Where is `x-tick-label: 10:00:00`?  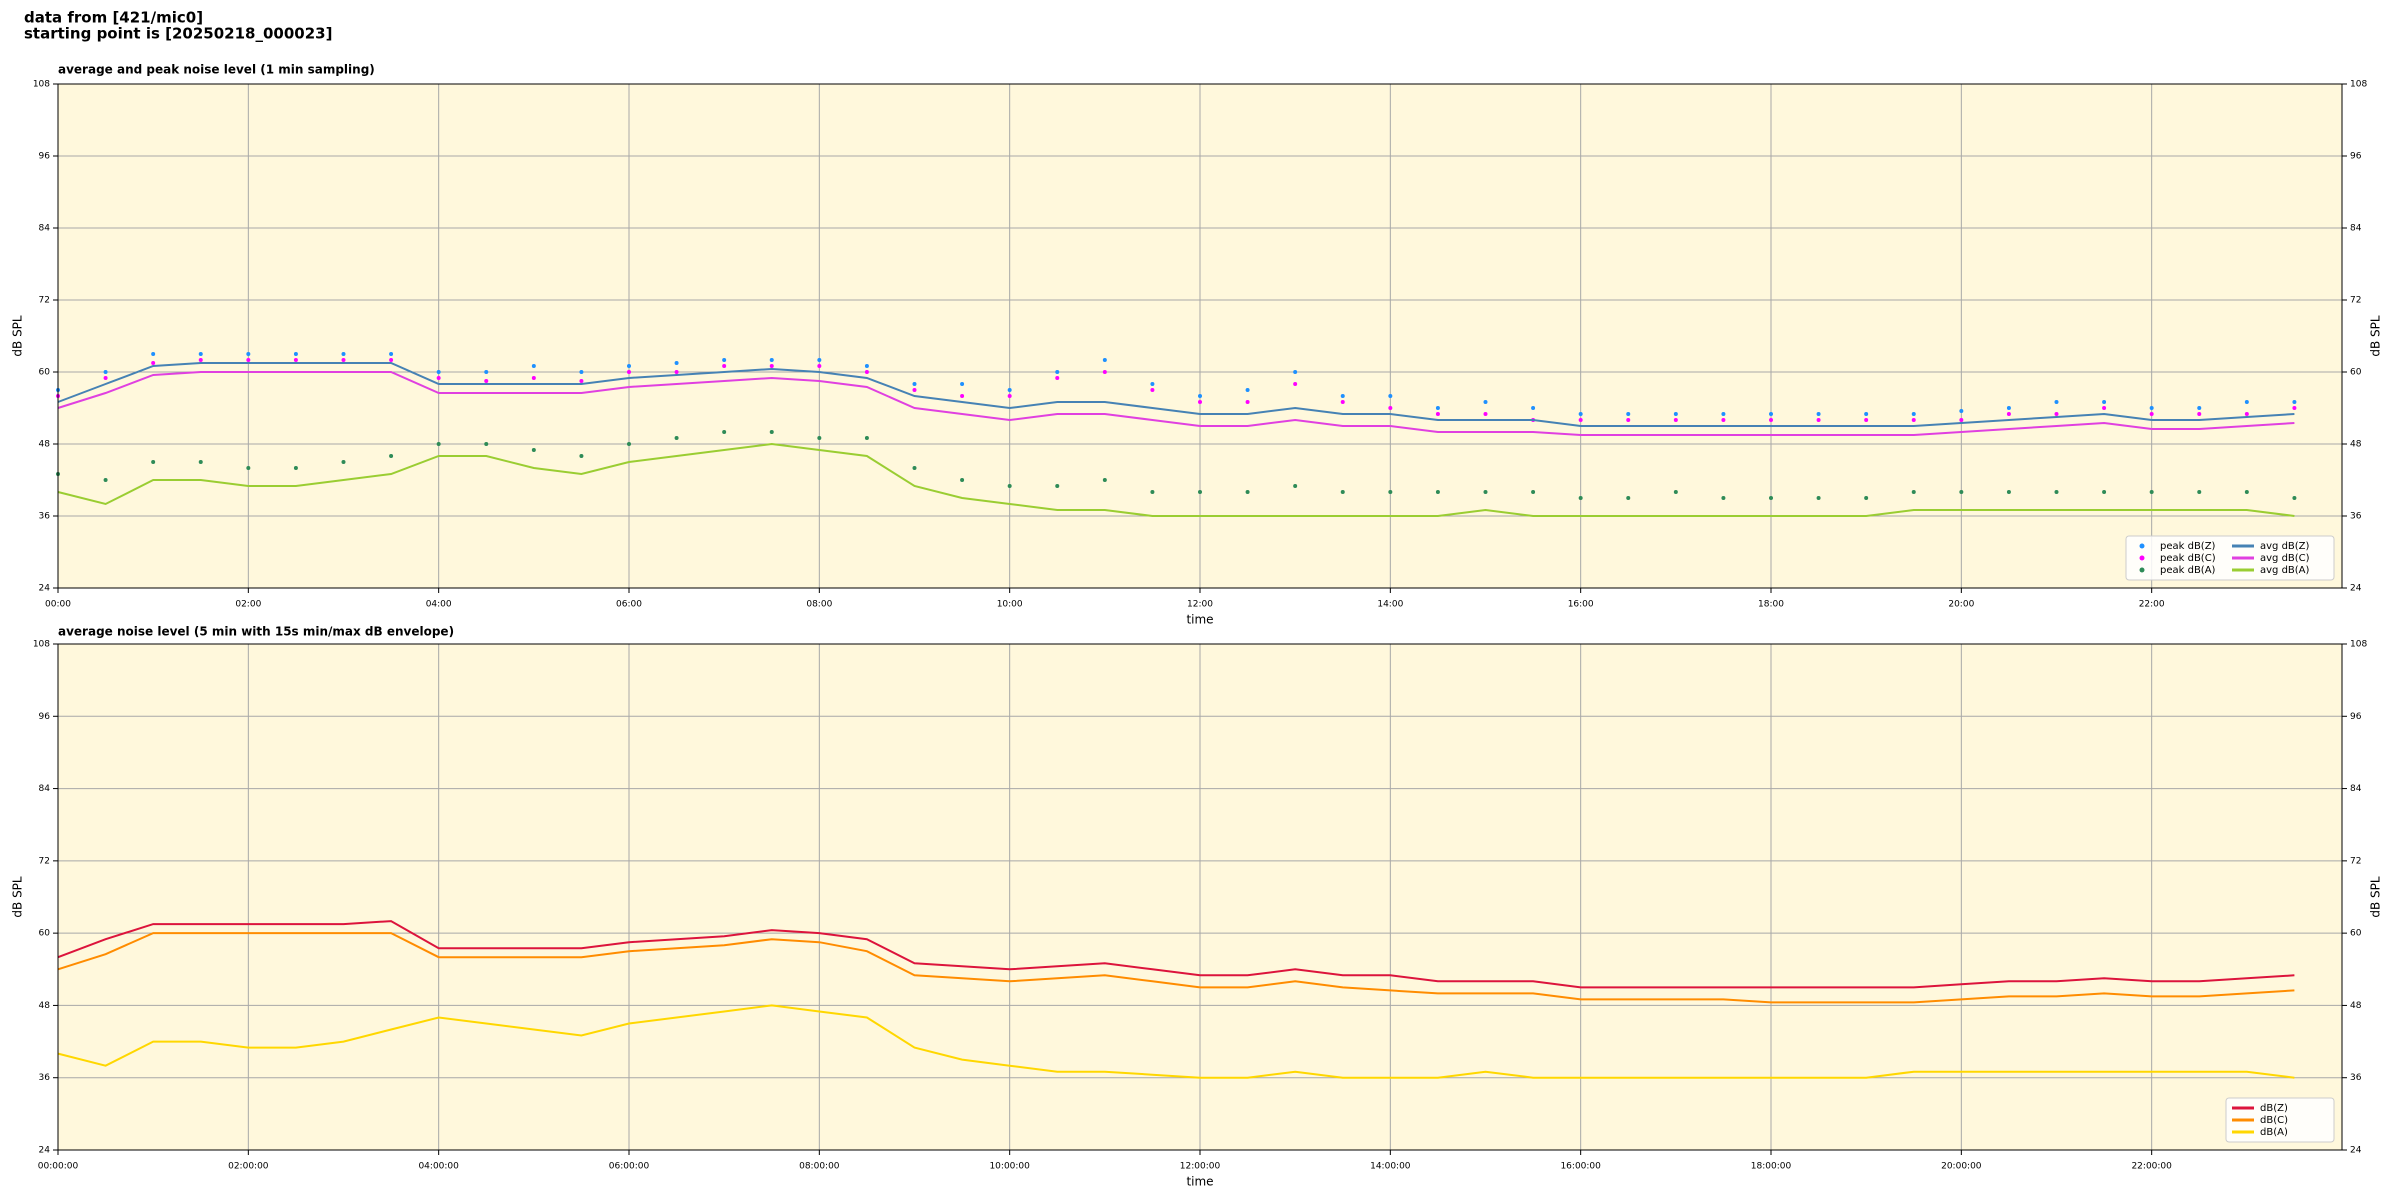
x-tick-label: 10:00:00 is located at coordinates (1009, 1167).